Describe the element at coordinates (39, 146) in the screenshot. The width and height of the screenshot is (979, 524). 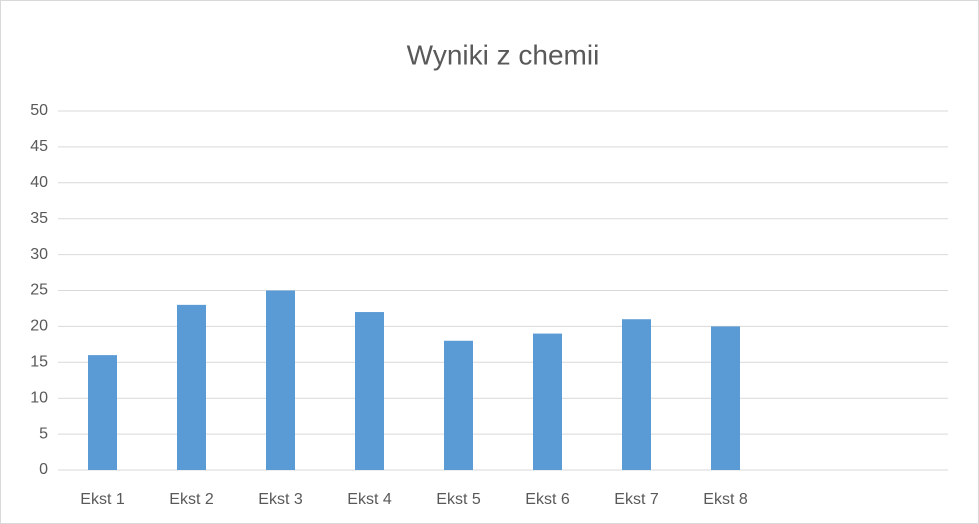
I see `y-tick-label: 45` at that location.